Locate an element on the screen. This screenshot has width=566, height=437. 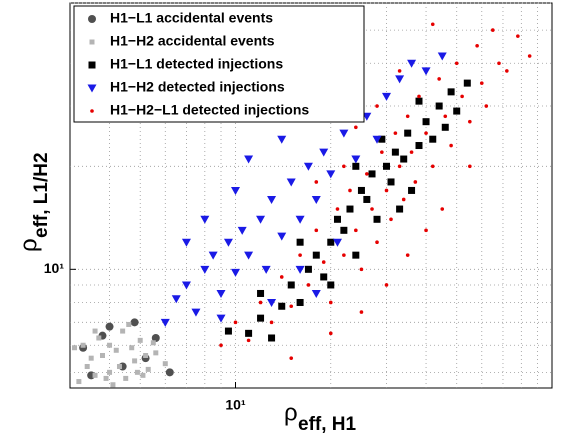
legend-box is located at coordinates (219, 64).